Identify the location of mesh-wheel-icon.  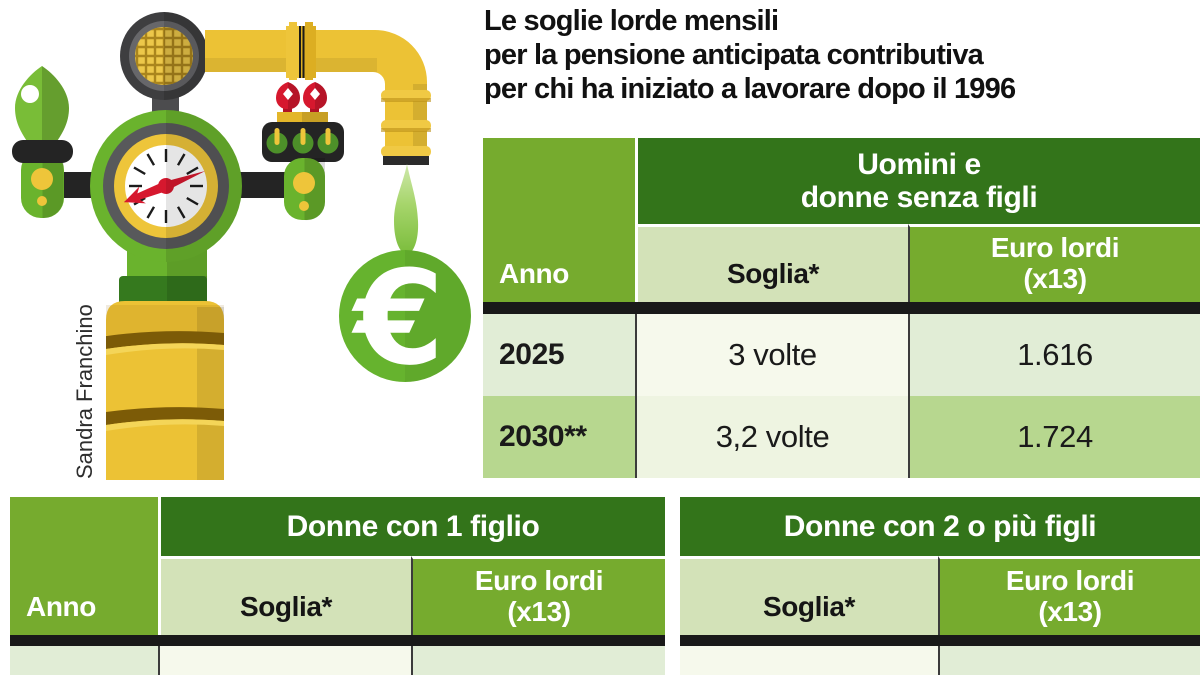
(164, 56).